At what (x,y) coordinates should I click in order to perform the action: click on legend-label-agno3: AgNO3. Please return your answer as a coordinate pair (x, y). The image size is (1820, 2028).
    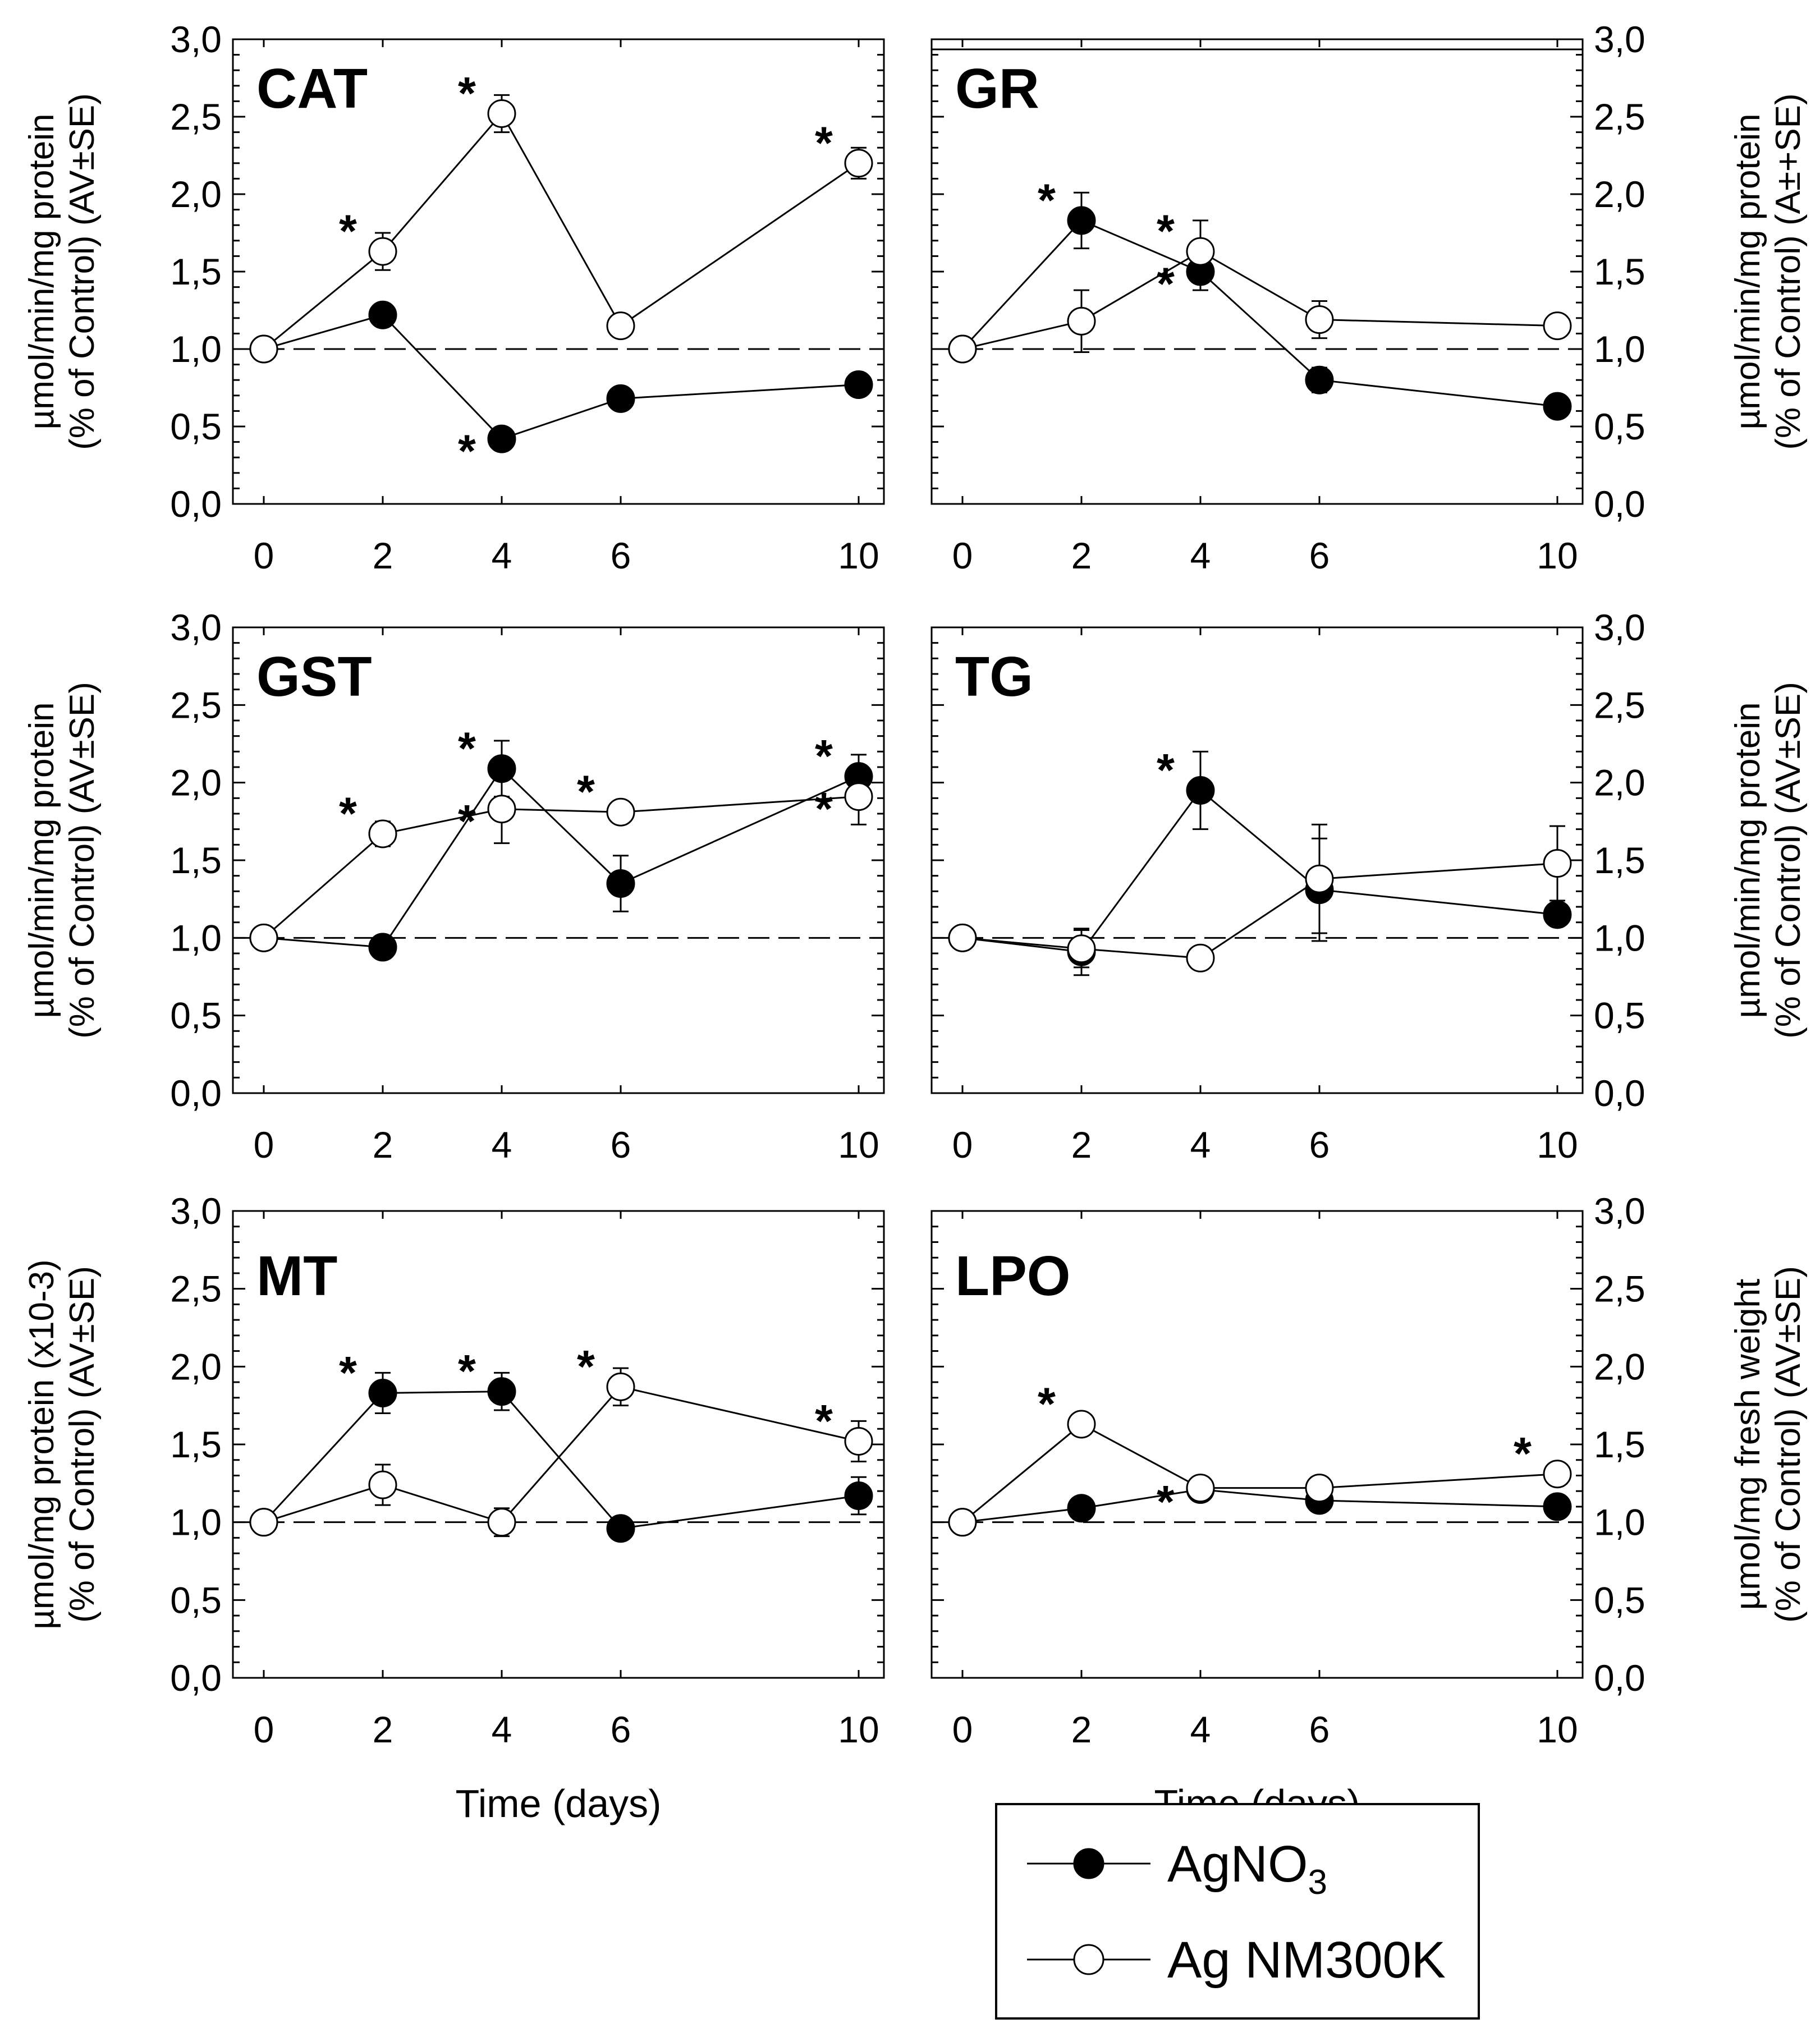
    Looking at the image, I should click on (1247, 1869).